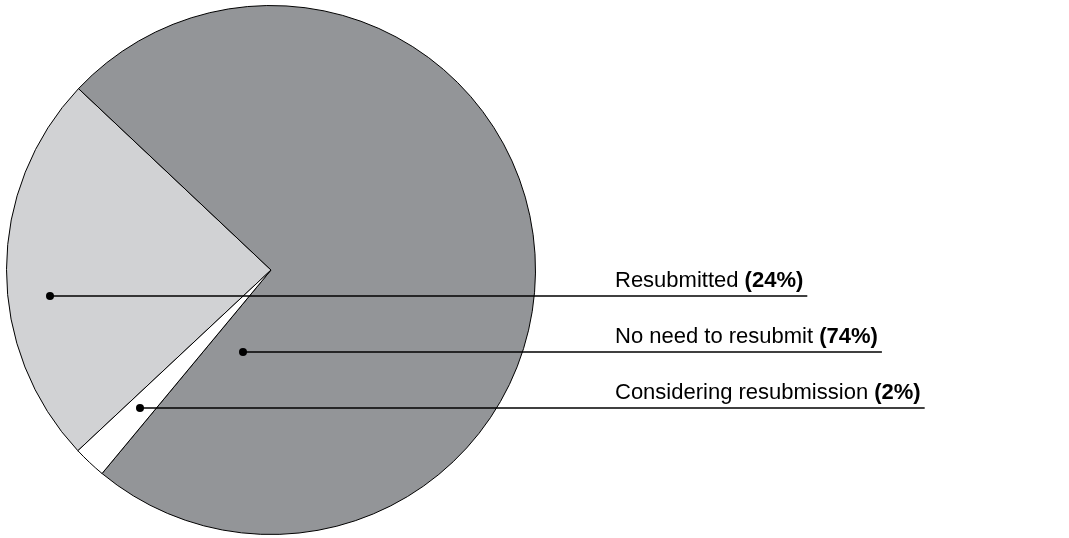 This screenshot has width=1069, height=538. Describe the element at coordinates (742, 391) in the screenshot. I see `slice-label: Considering resubmission` at that location.